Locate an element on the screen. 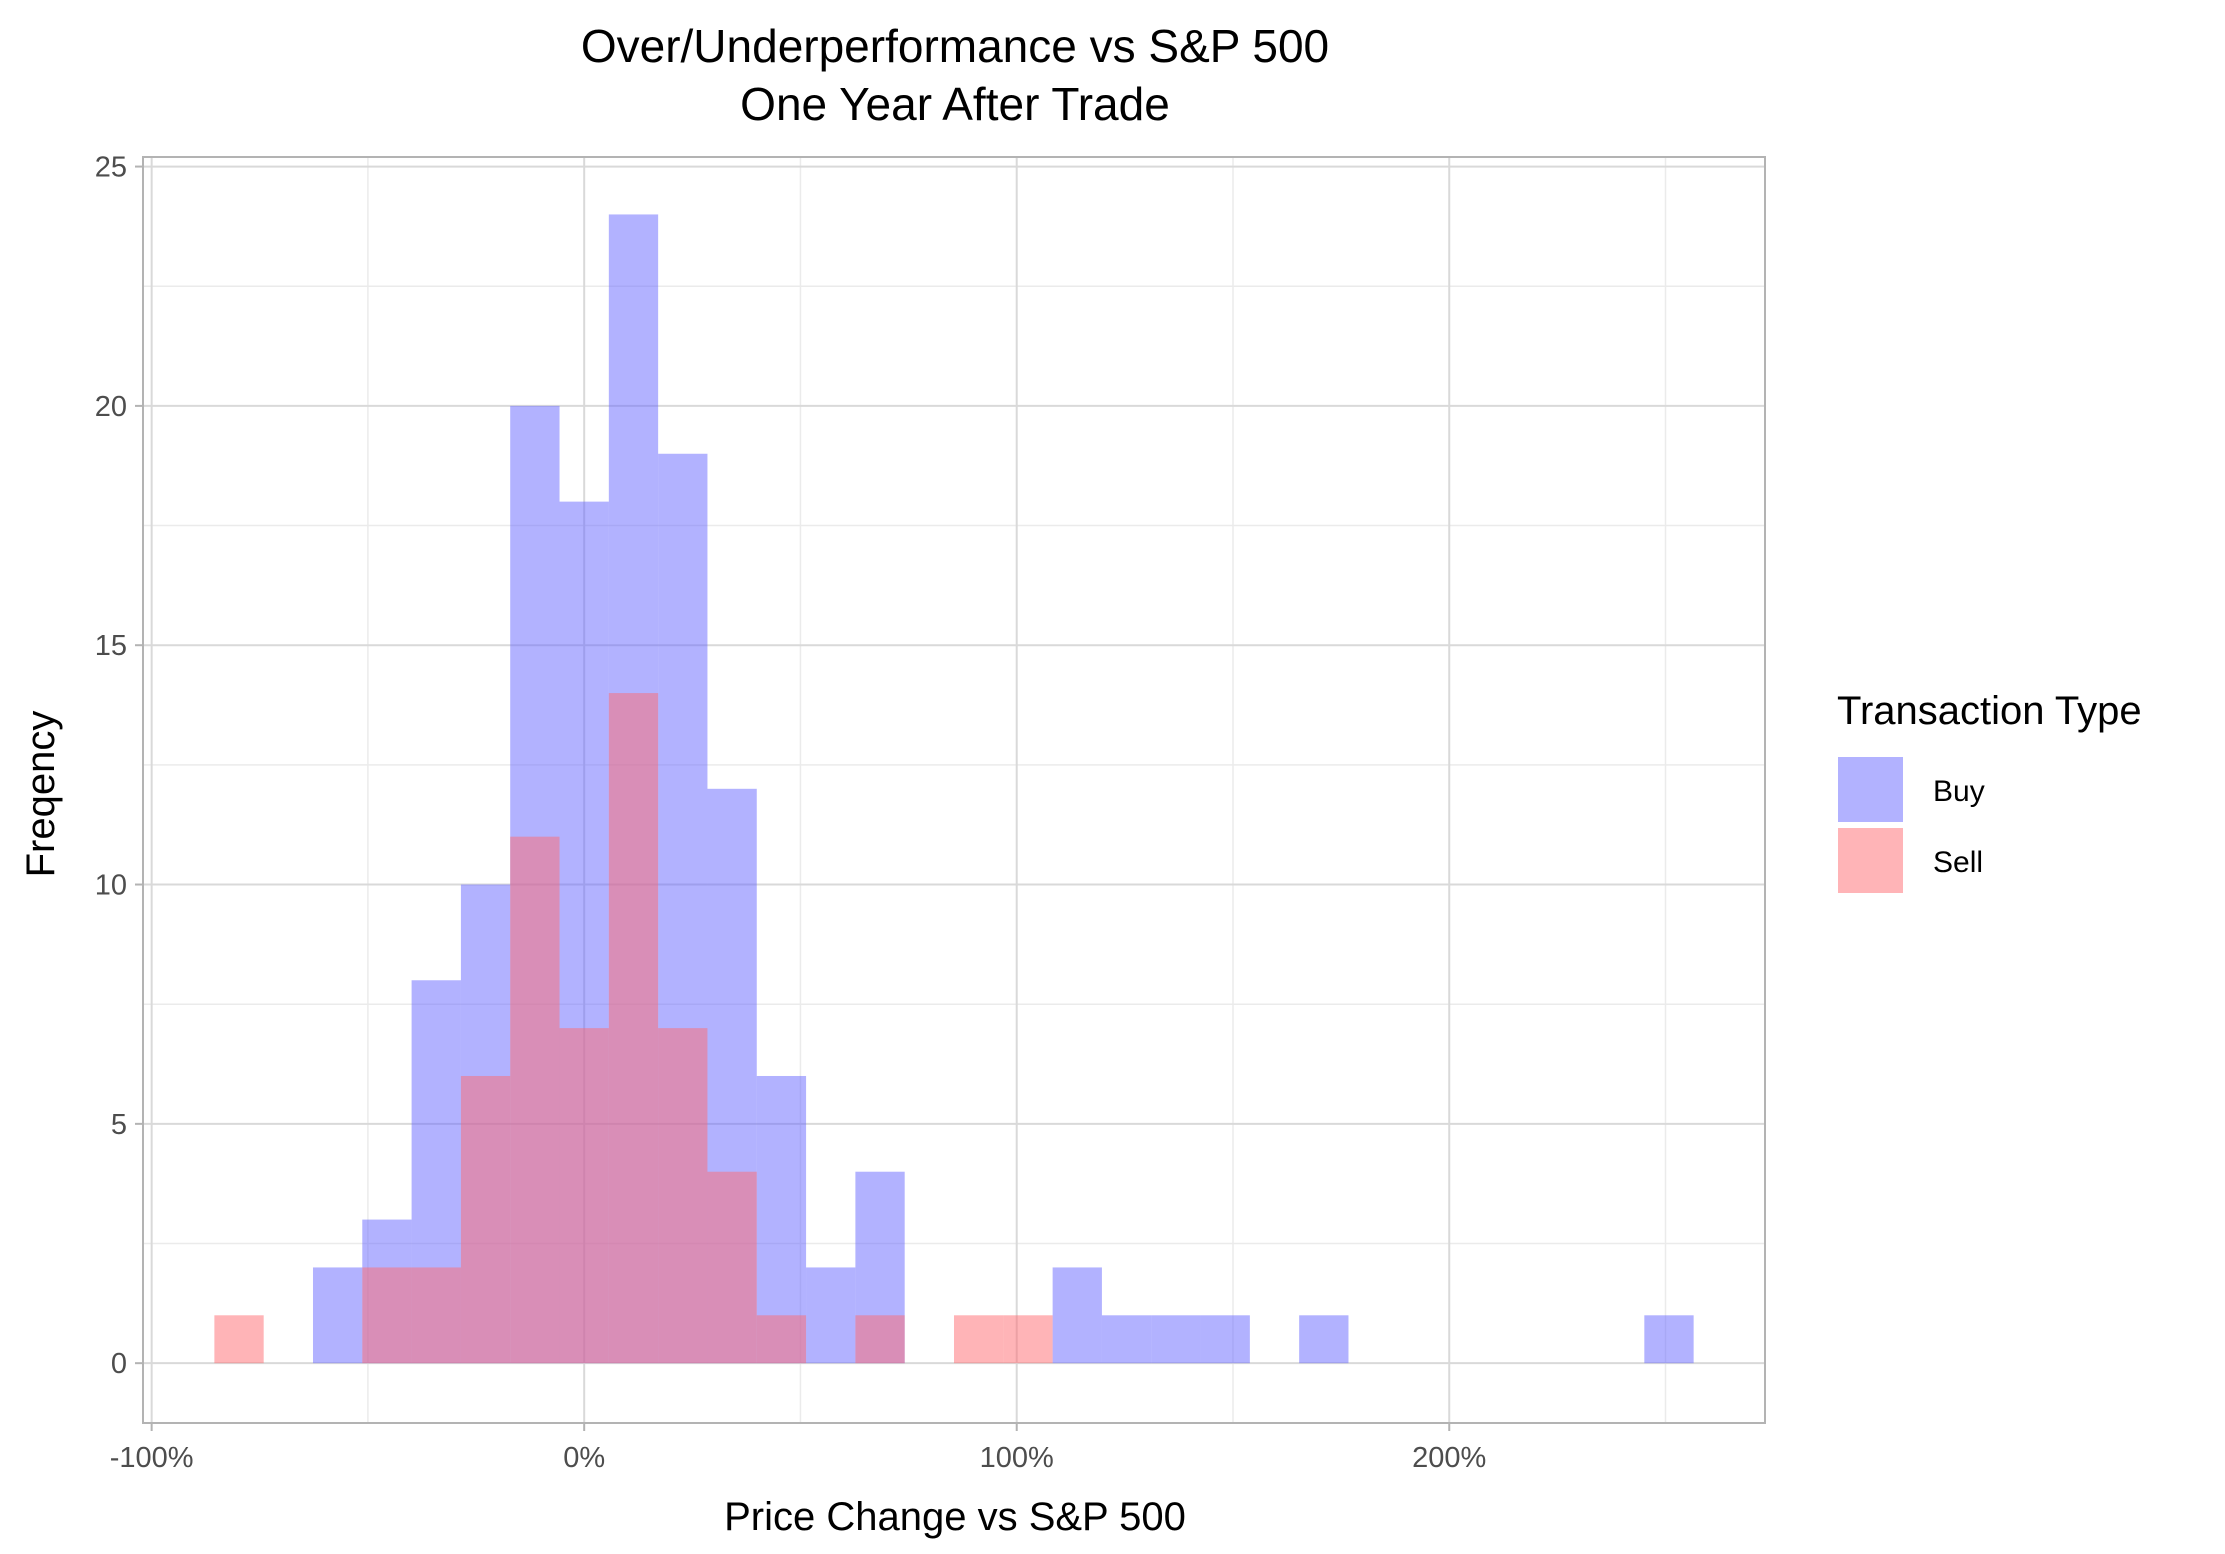  y-tick-label: 5 is located at coordinates (119, 1125).